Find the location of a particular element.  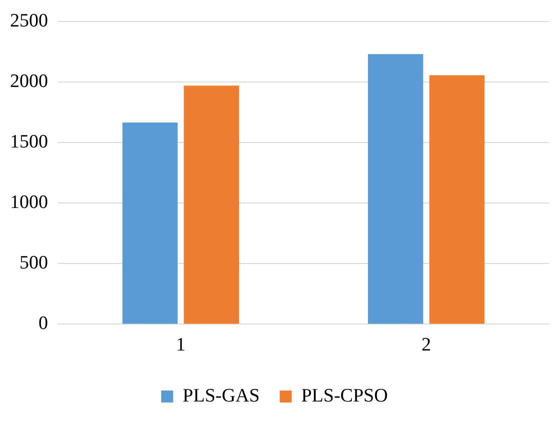

legend-label: PLS-GAS is located at coordinates (221, 395).